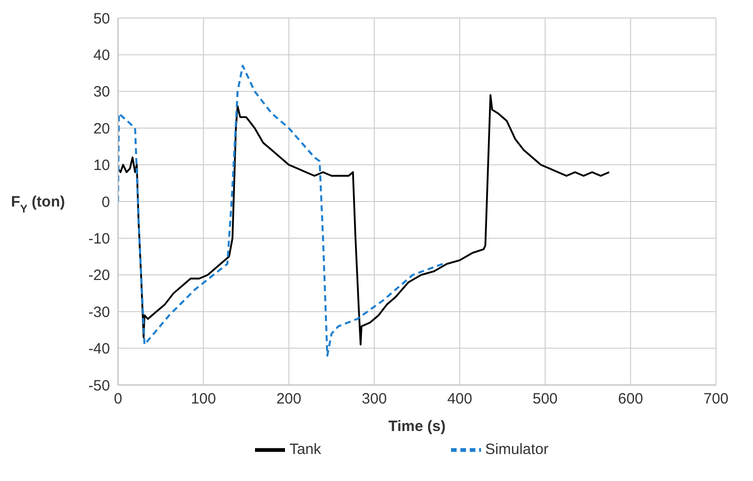 This screenshot has height=481, width=753. I want to click on y-tick-label: -40, so click(99, 349).